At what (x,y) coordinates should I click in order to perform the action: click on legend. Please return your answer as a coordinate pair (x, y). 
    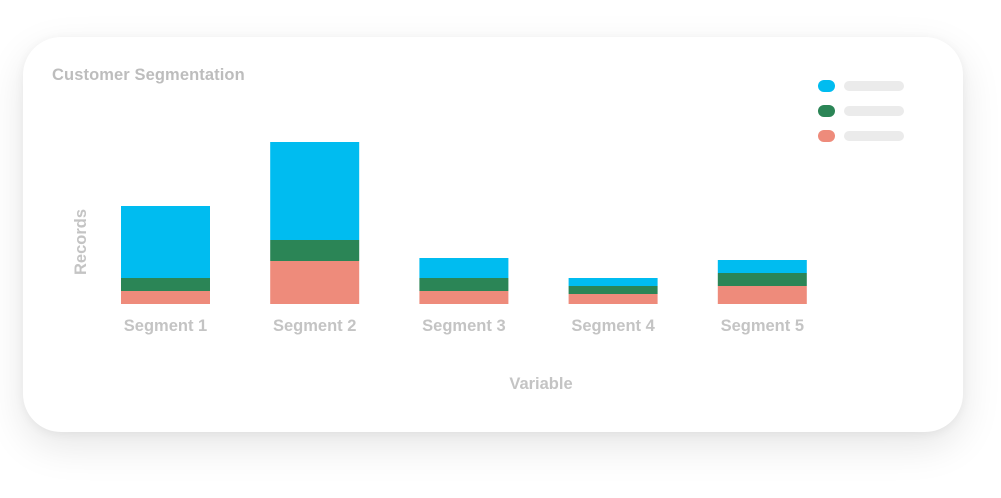
    Looking at the image, I should click on (863, 117).